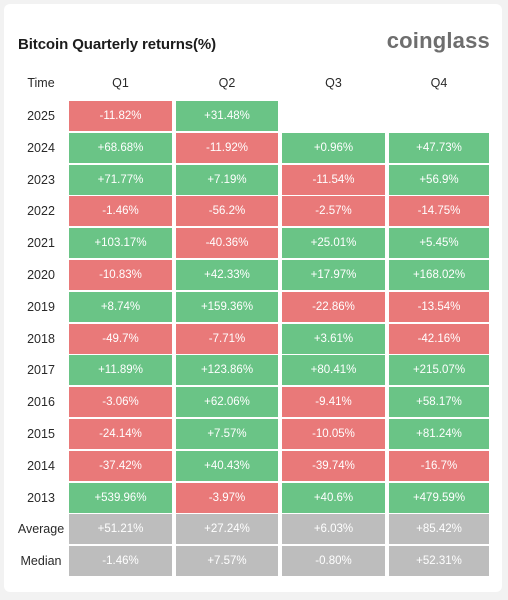 The width and height of the screenshot is (508, 600). What do you see at coordinates (117, 44) in the screenshot?
I see `chart-title: Bitcoin Quarterly returns(%)` at bounding box center [117, 44].